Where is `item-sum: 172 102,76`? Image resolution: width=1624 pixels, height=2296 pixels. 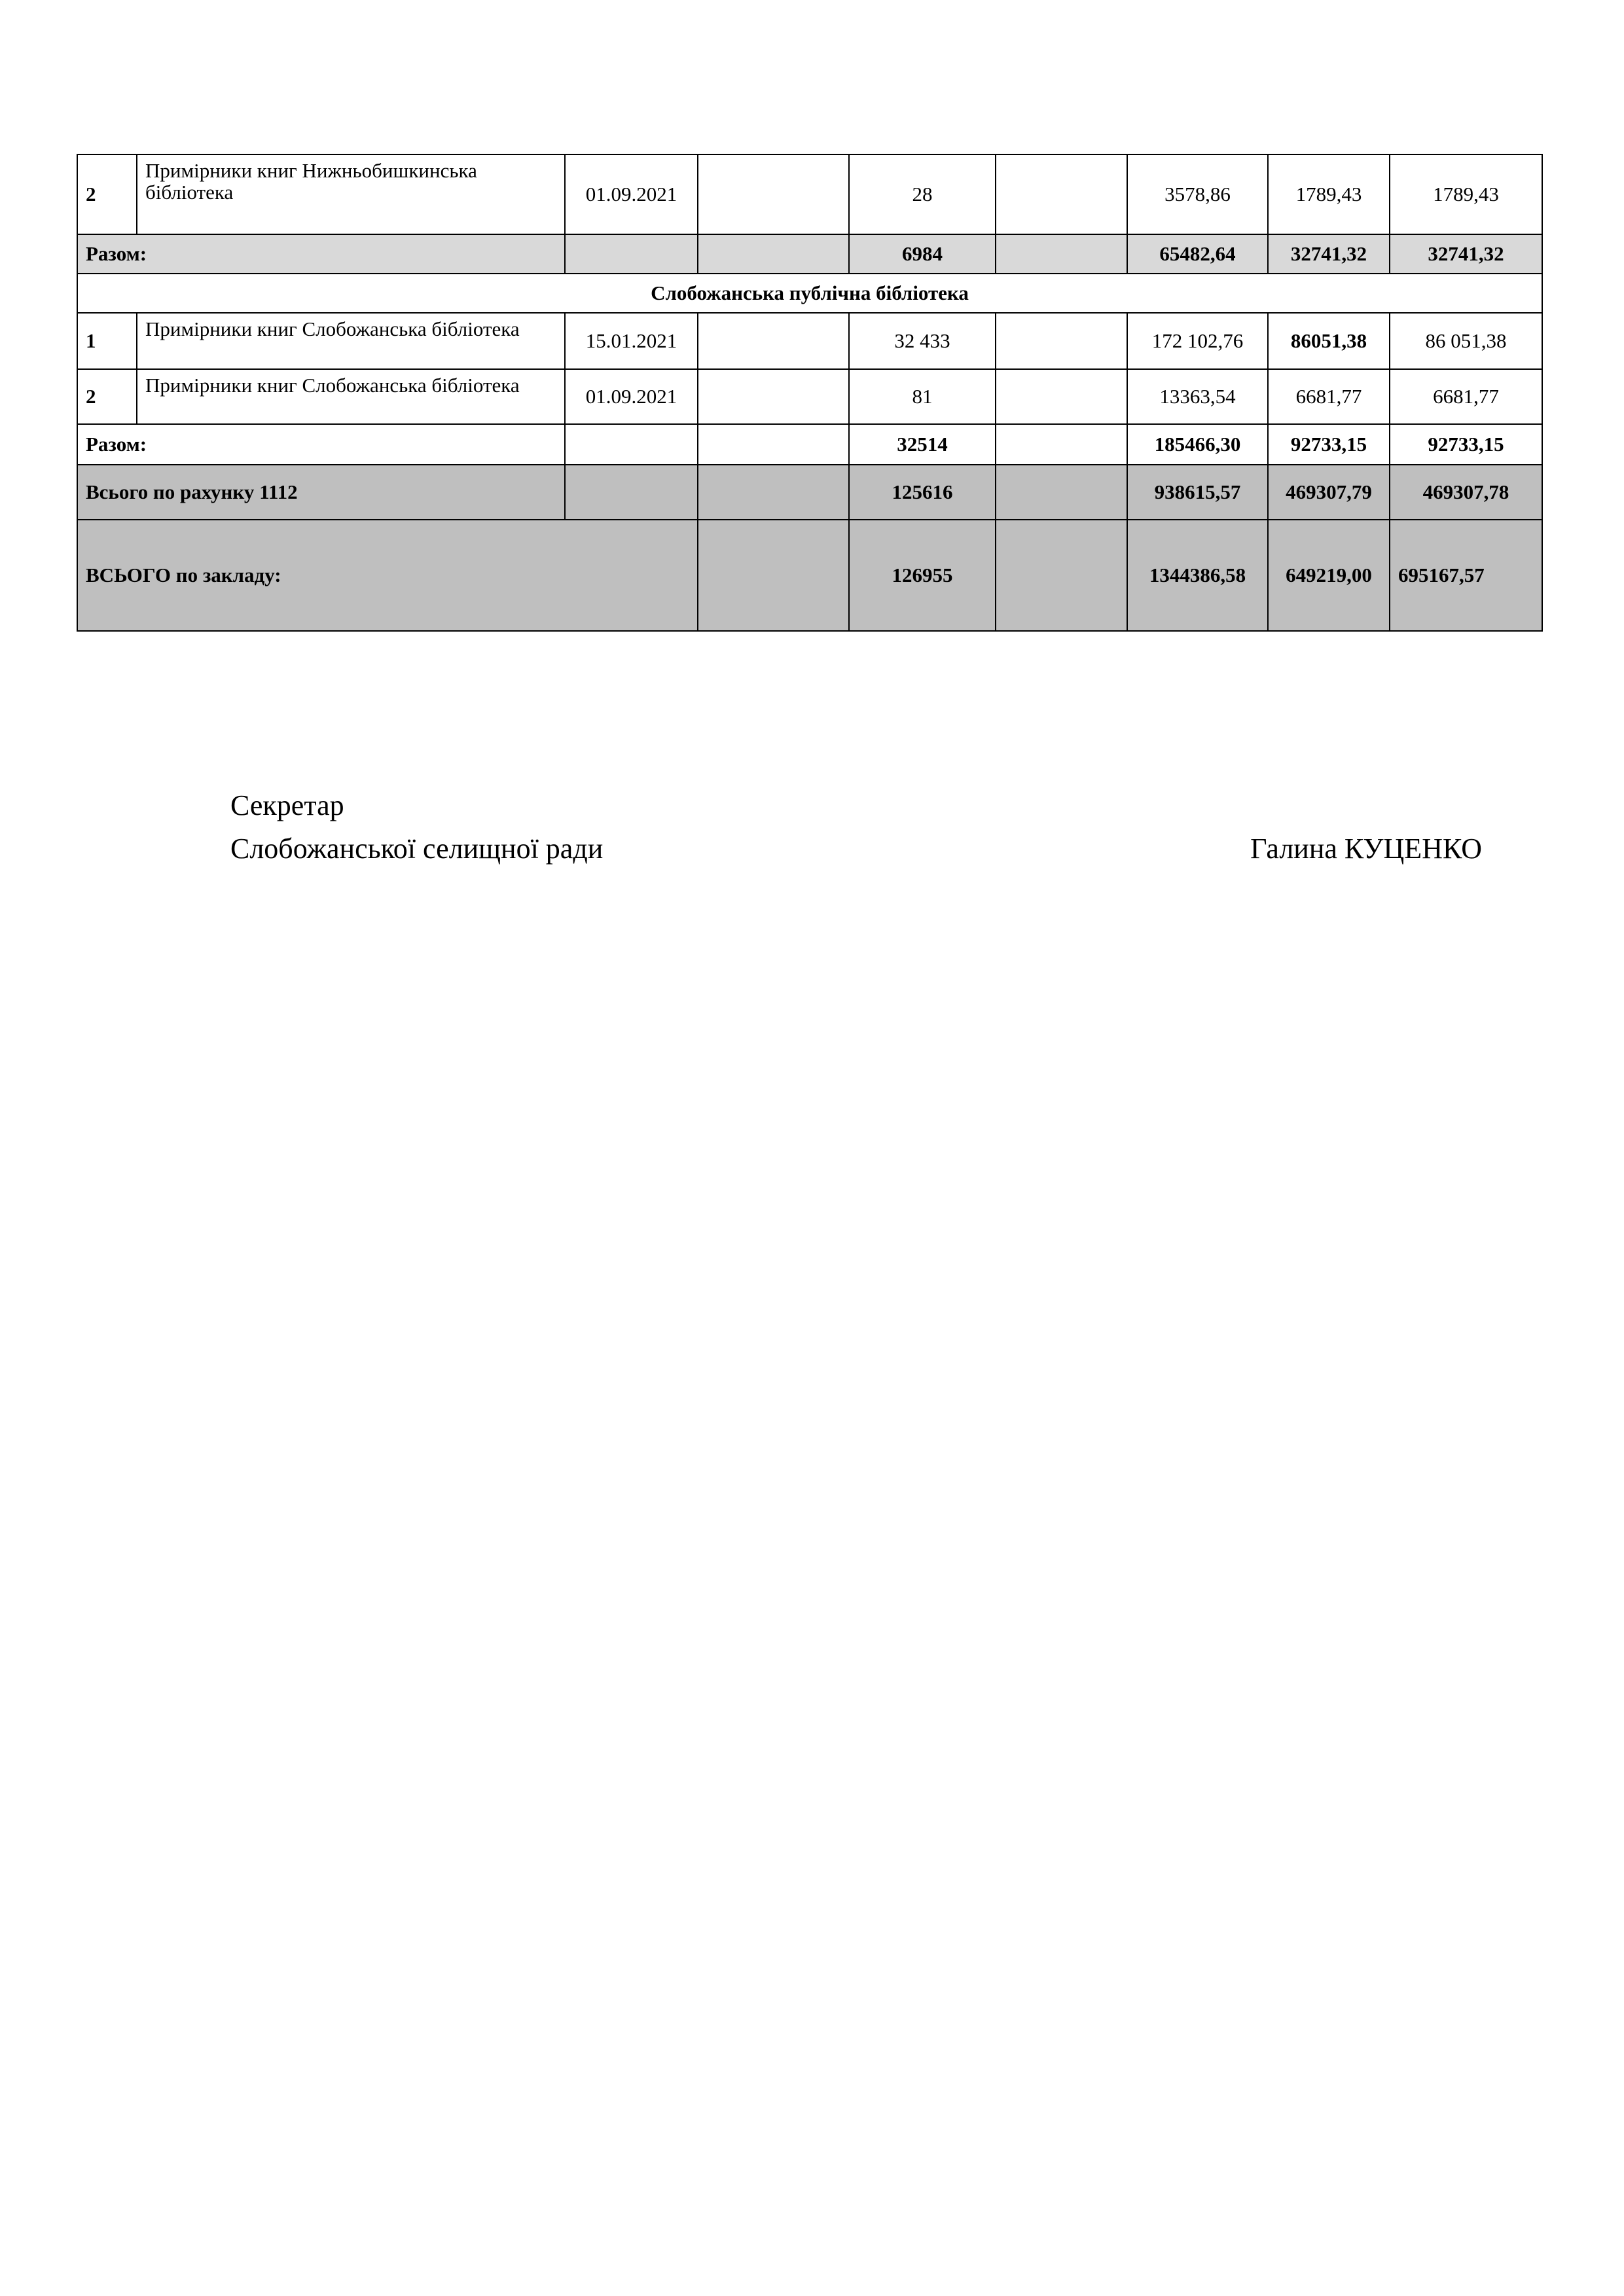
item-sum: 172 102,76 is located at coordinates (1198, 341).